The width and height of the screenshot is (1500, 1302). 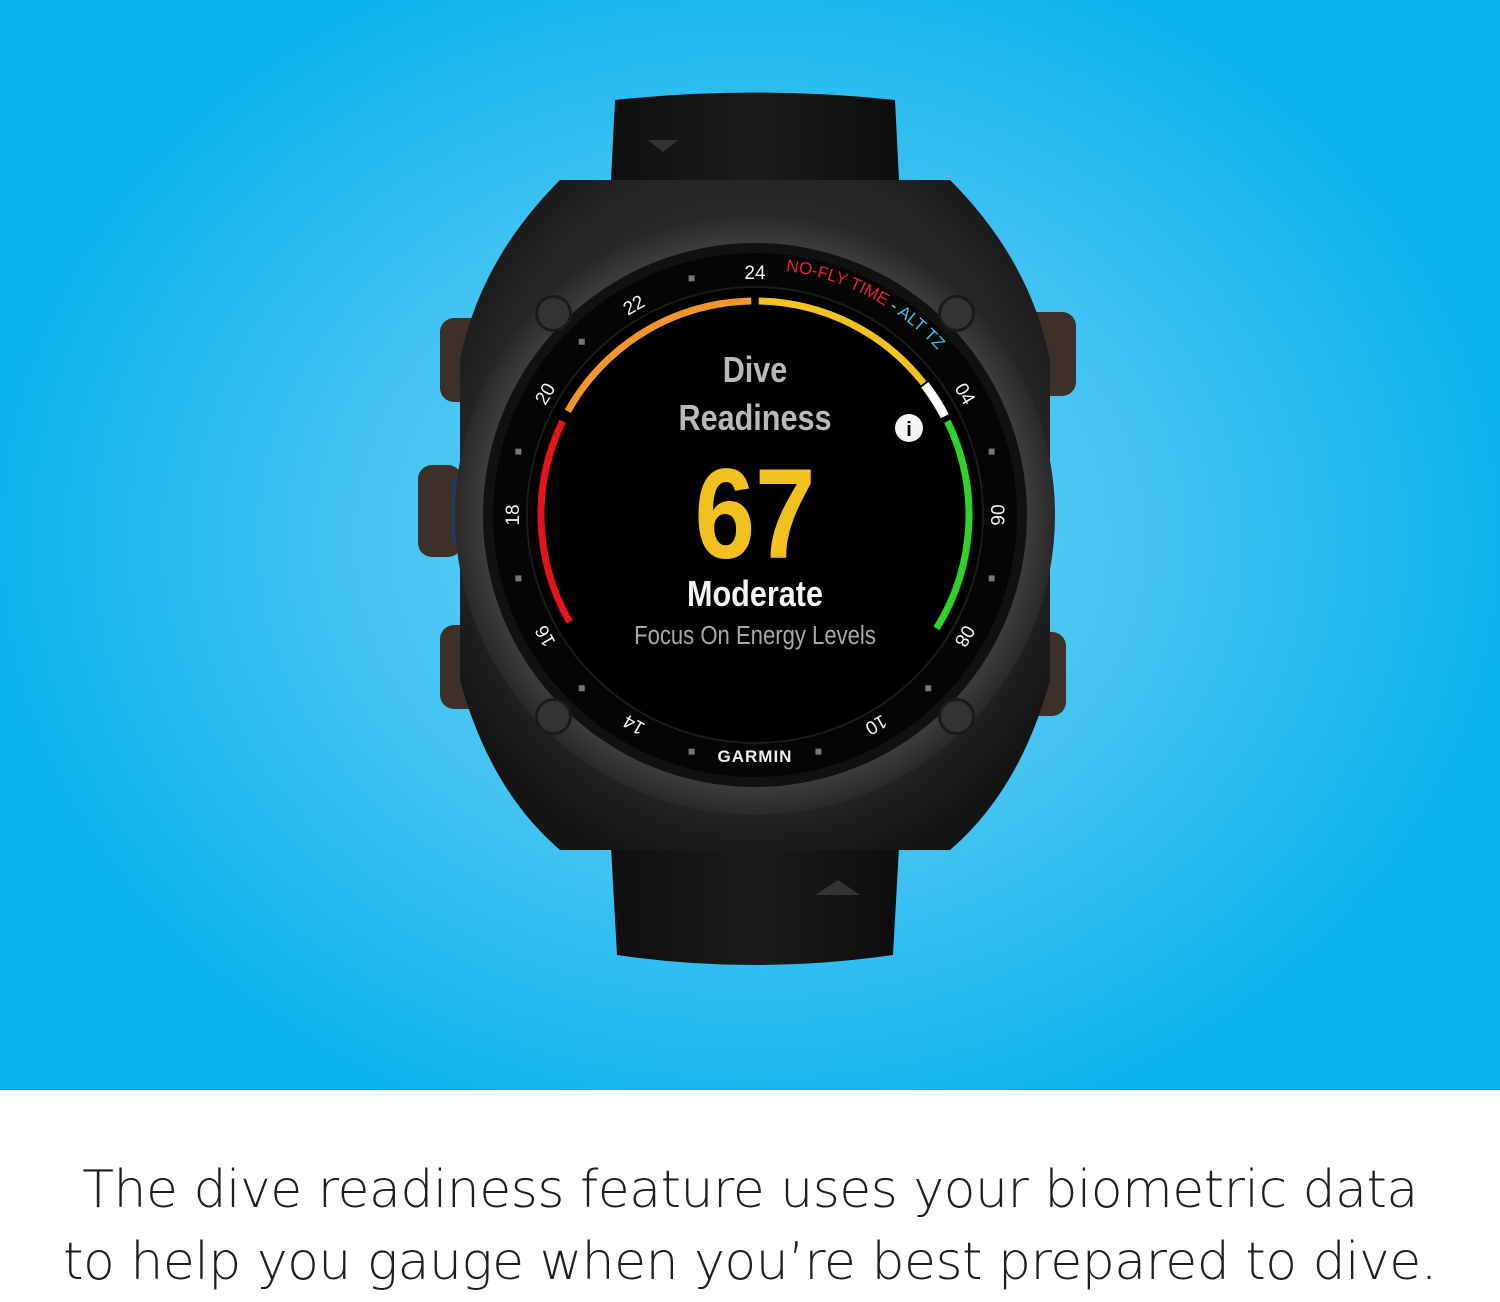 What do you see at coordinates (658, 355) in the screenshot?
I see `gauge-orange-segment` at bounding box center [658, 355].